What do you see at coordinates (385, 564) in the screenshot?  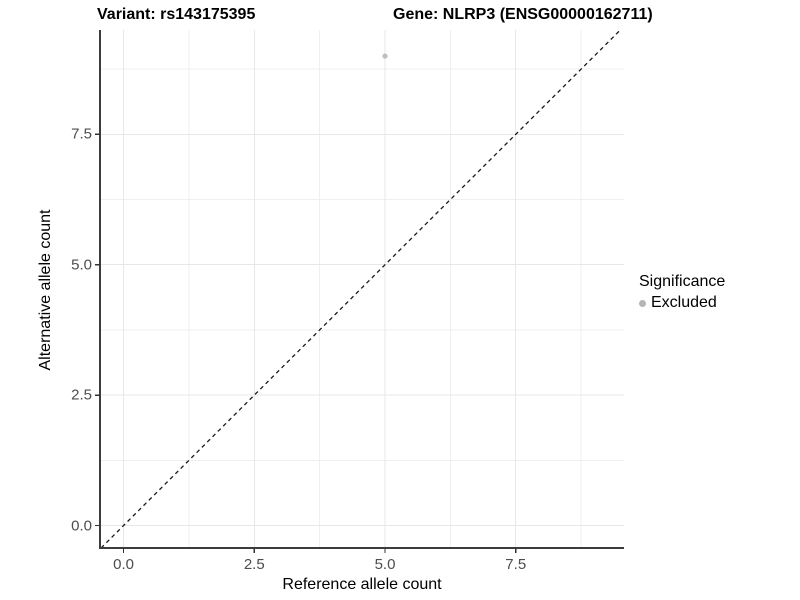 I see `x-tick-label: 5.0` at bounding box center [385, 564].